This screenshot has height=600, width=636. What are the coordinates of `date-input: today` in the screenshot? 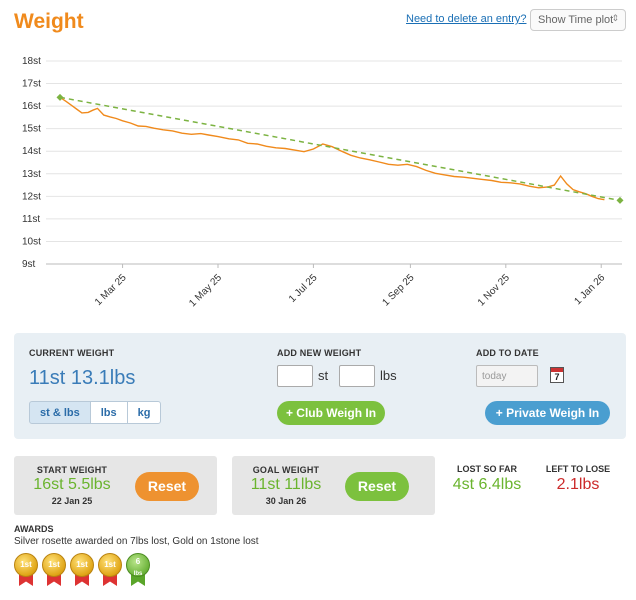 It's located at (507, 376).